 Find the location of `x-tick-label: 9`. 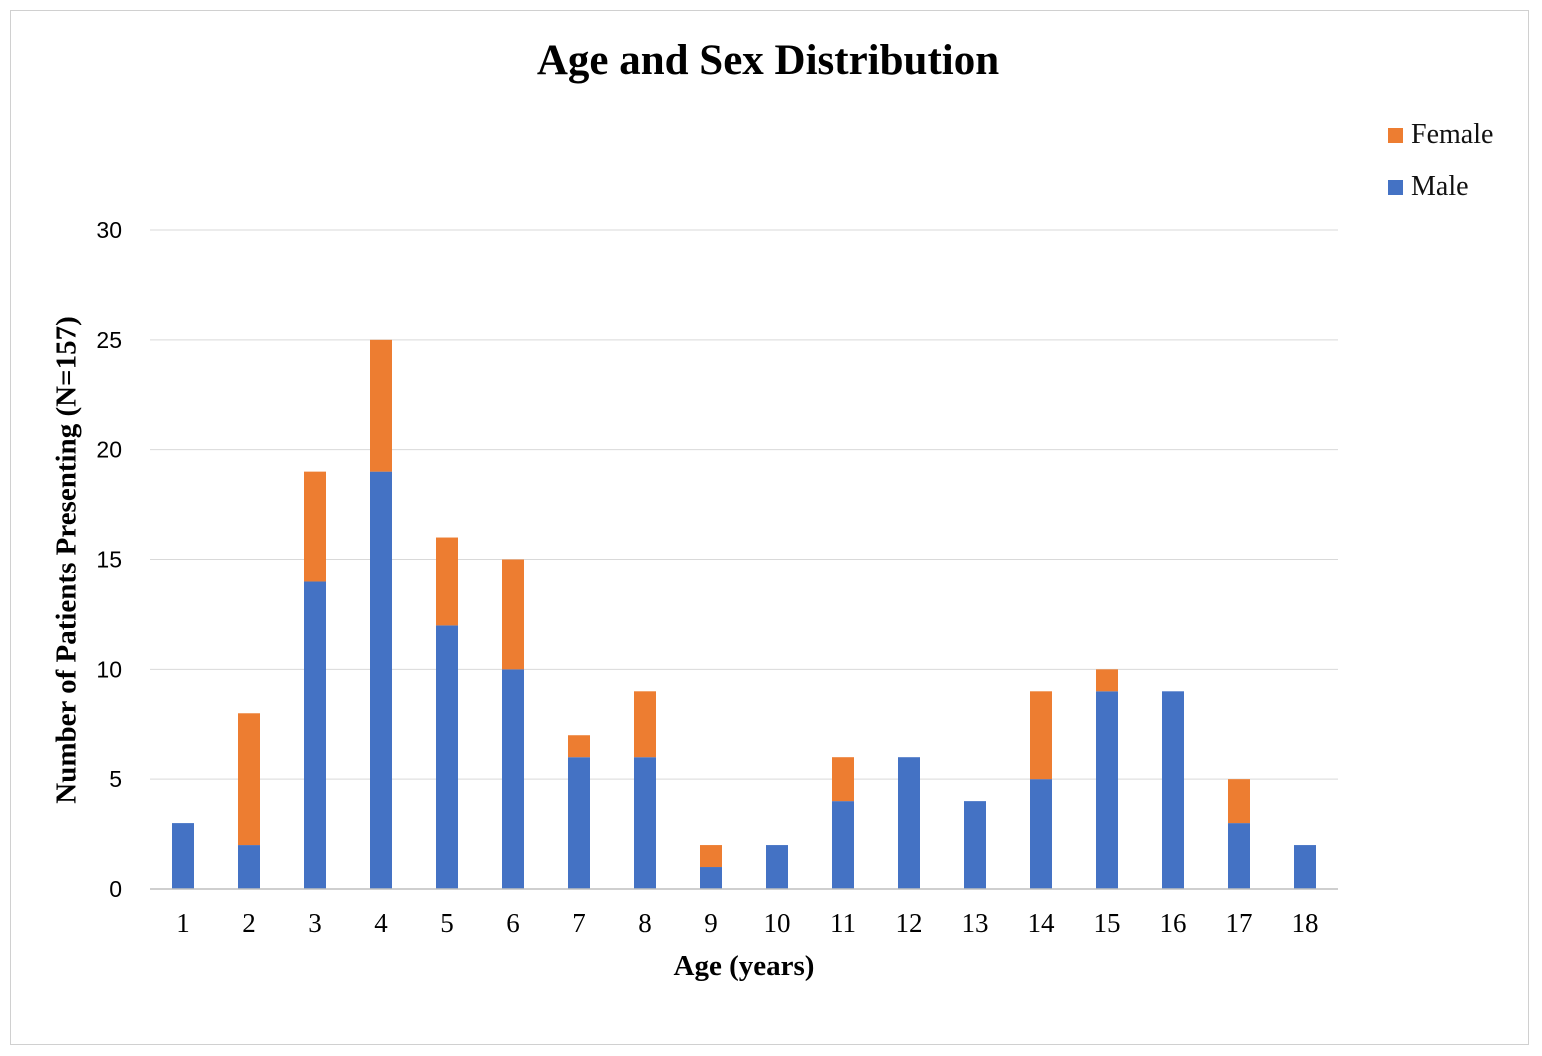

x-tick-label: 9 is located at coordinates (711, 923).